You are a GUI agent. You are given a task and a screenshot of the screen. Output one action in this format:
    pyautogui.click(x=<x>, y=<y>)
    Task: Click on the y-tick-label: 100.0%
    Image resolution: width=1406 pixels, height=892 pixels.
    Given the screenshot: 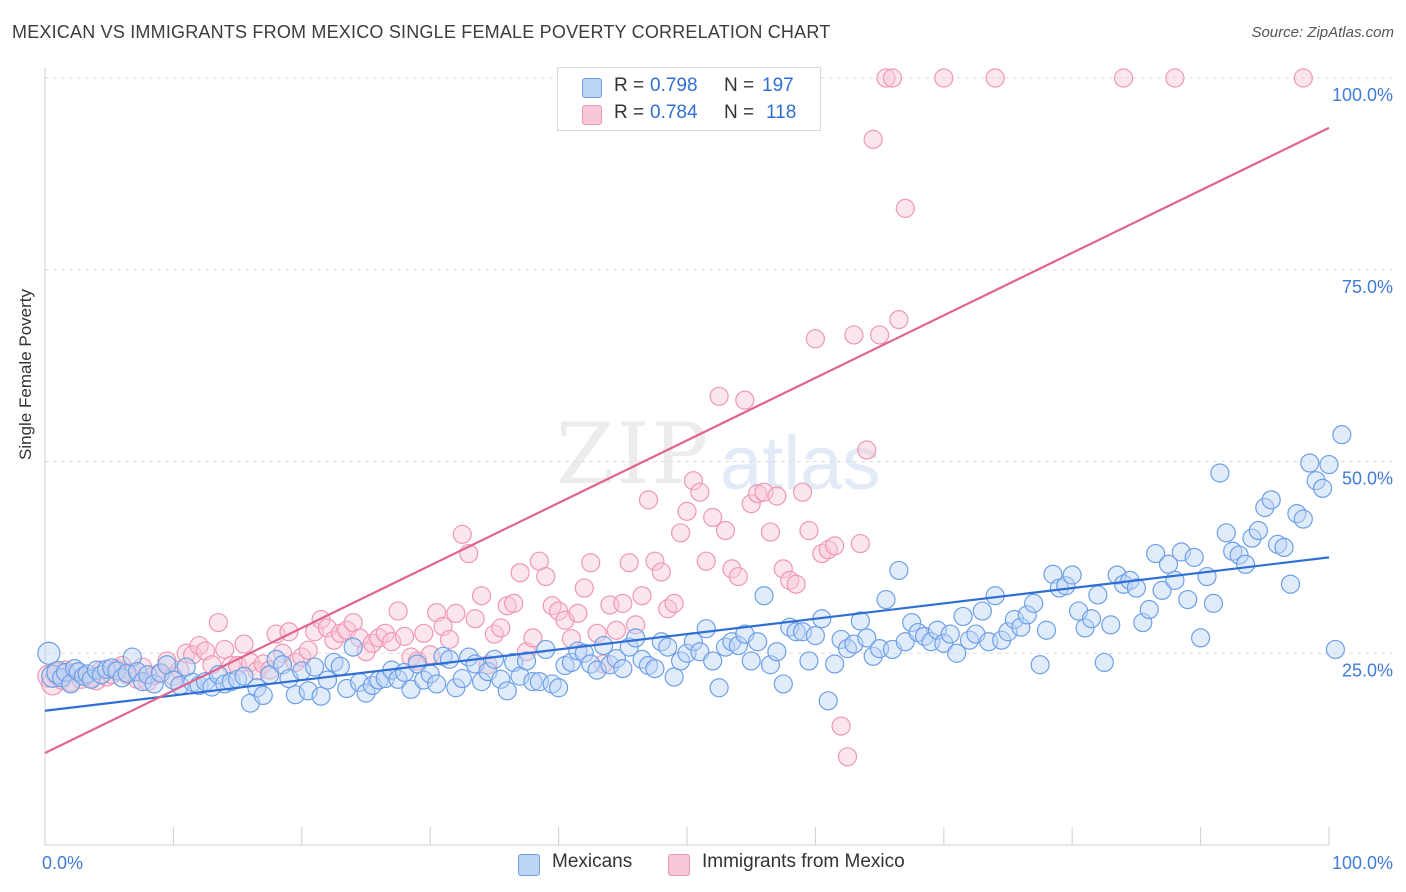 What is the action you would take?
    pyautogui.click(x=1362, y=95)
    